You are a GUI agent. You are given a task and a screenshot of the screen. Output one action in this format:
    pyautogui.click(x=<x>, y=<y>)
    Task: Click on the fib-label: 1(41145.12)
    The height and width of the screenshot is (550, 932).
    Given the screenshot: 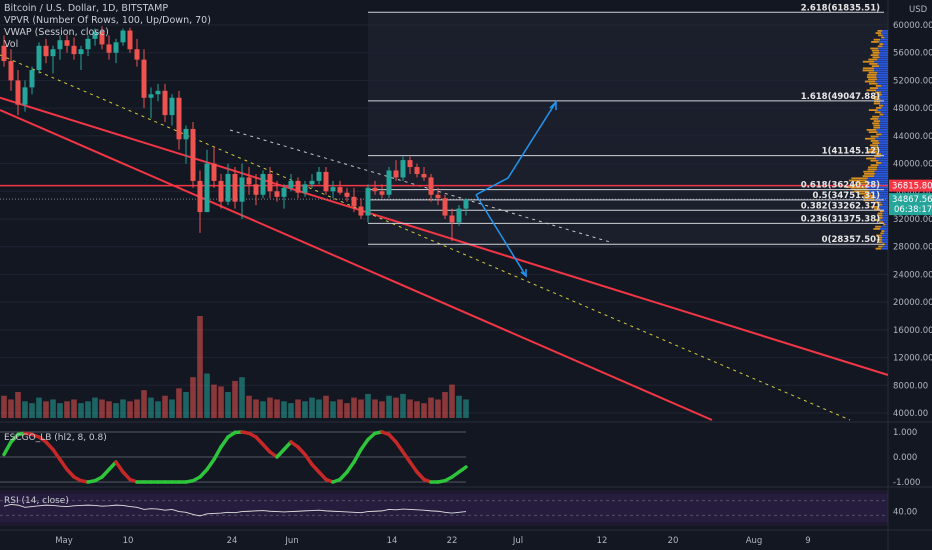 What is the action you would take?
    pyautogui.click(x=851, y=152)
    